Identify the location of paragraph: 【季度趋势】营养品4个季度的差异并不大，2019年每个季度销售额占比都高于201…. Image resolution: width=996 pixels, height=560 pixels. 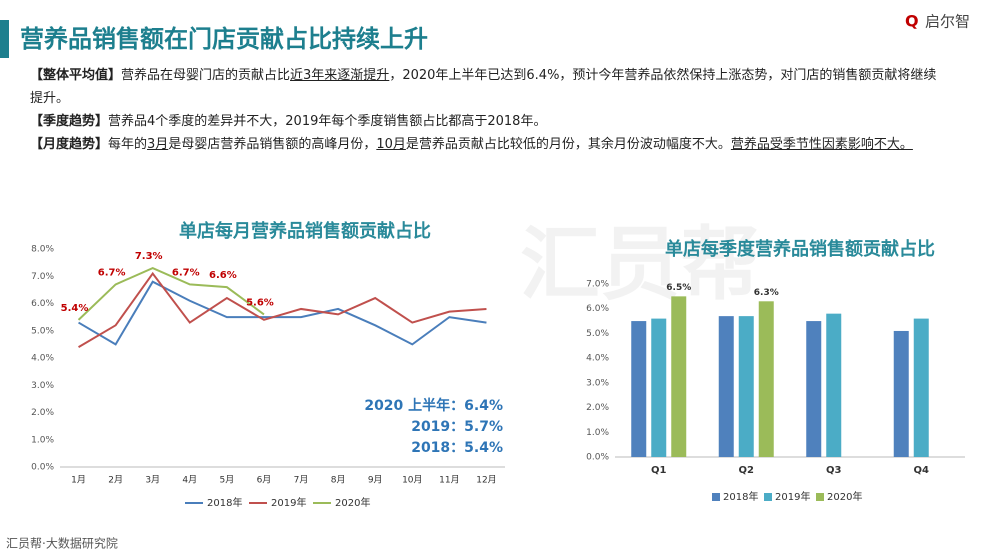
(487, 121).